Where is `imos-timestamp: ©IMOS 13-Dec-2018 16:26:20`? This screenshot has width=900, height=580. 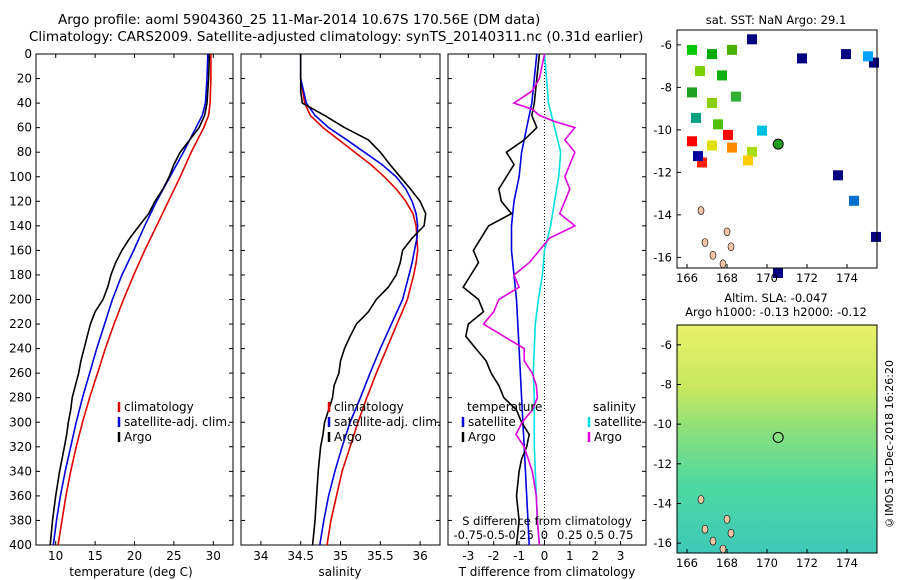
imos-timestamp: ©IMOS 13-Dec-2018 16:26:20 is located at coordinates (889, 444).